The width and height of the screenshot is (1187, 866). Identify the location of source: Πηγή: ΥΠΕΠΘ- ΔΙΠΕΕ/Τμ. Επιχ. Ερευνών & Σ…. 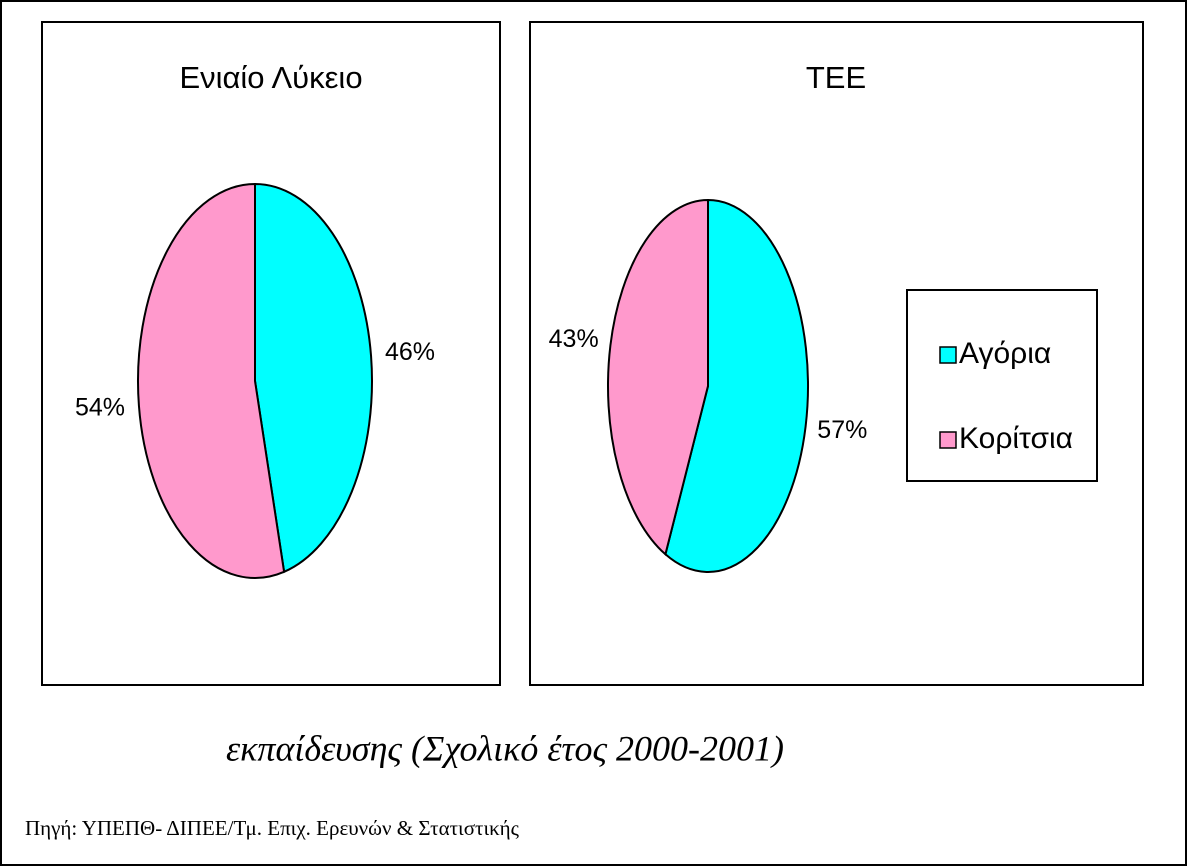
(272, 828).